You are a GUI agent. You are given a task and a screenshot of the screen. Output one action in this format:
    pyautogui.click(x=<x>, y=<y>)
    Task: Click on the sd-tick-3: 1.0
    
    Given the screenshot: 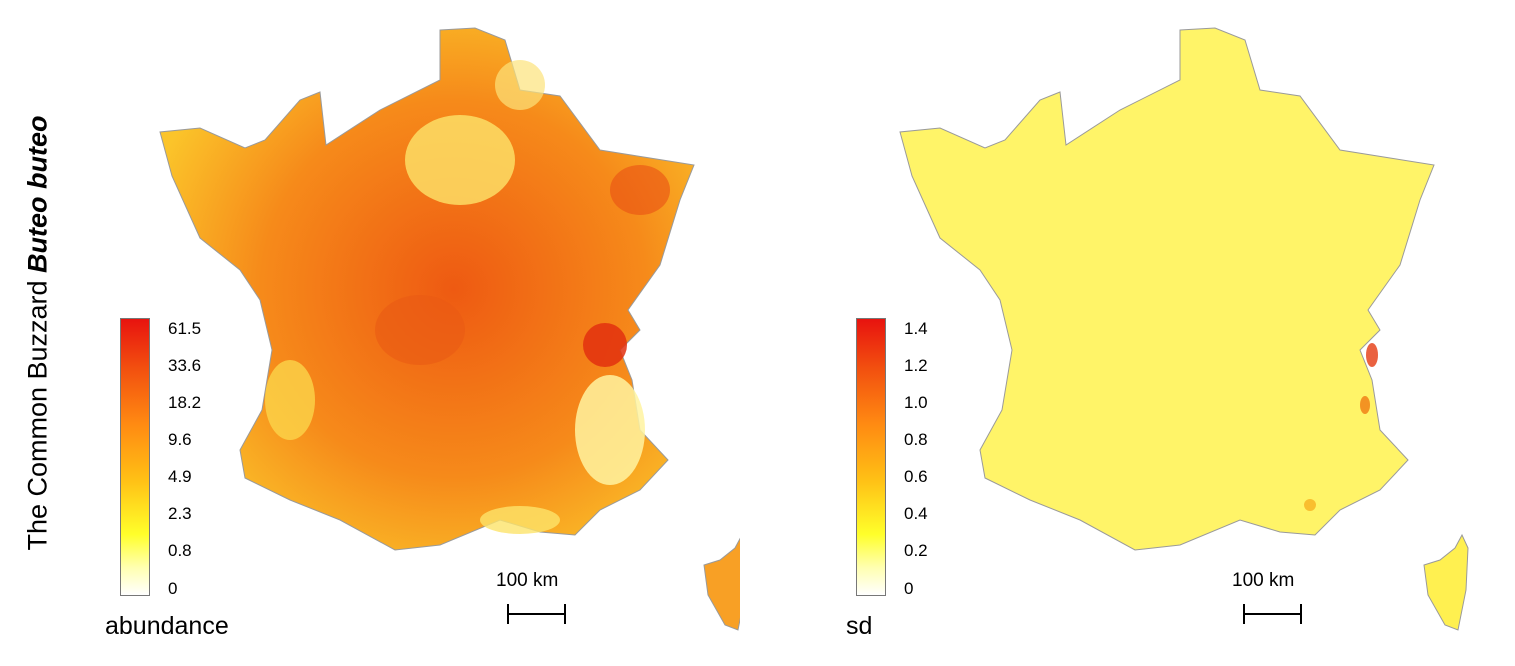 What is the action you would take?
    pyautogui.click(x=916, y=402)
    